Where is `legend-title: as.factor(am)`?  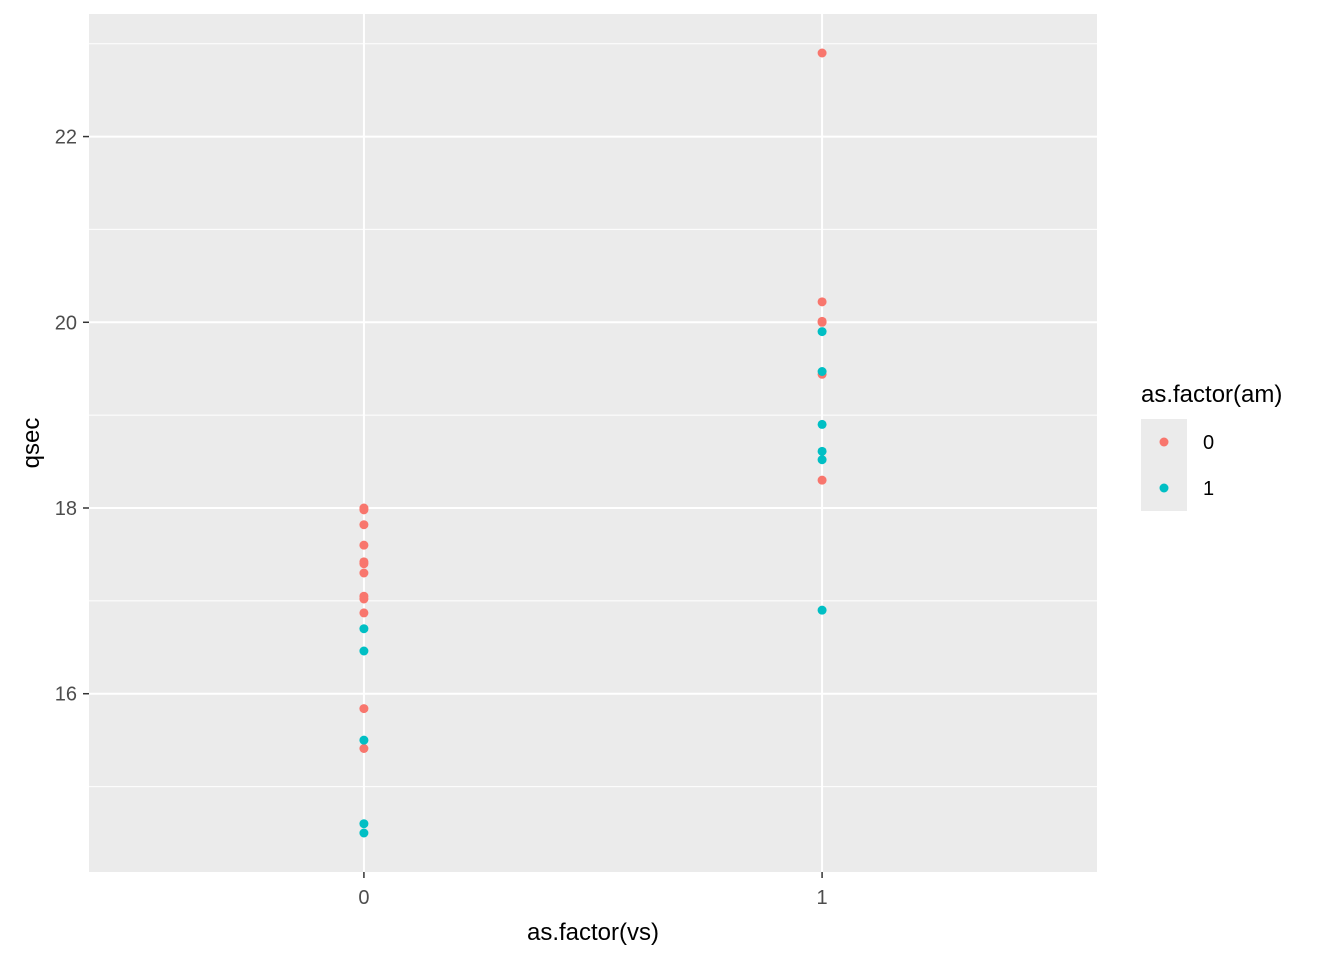 legend-title: as.factor(am) is located at coordinates (1211, 394).